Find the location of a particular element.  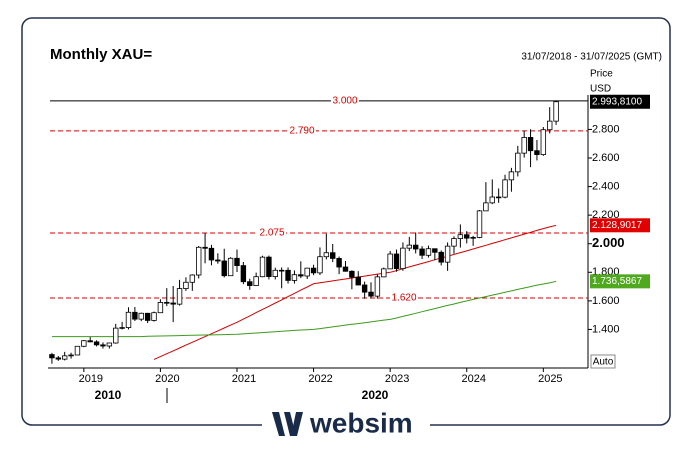

y-tick-label: 1.400 is located at coordinates (606, 329).